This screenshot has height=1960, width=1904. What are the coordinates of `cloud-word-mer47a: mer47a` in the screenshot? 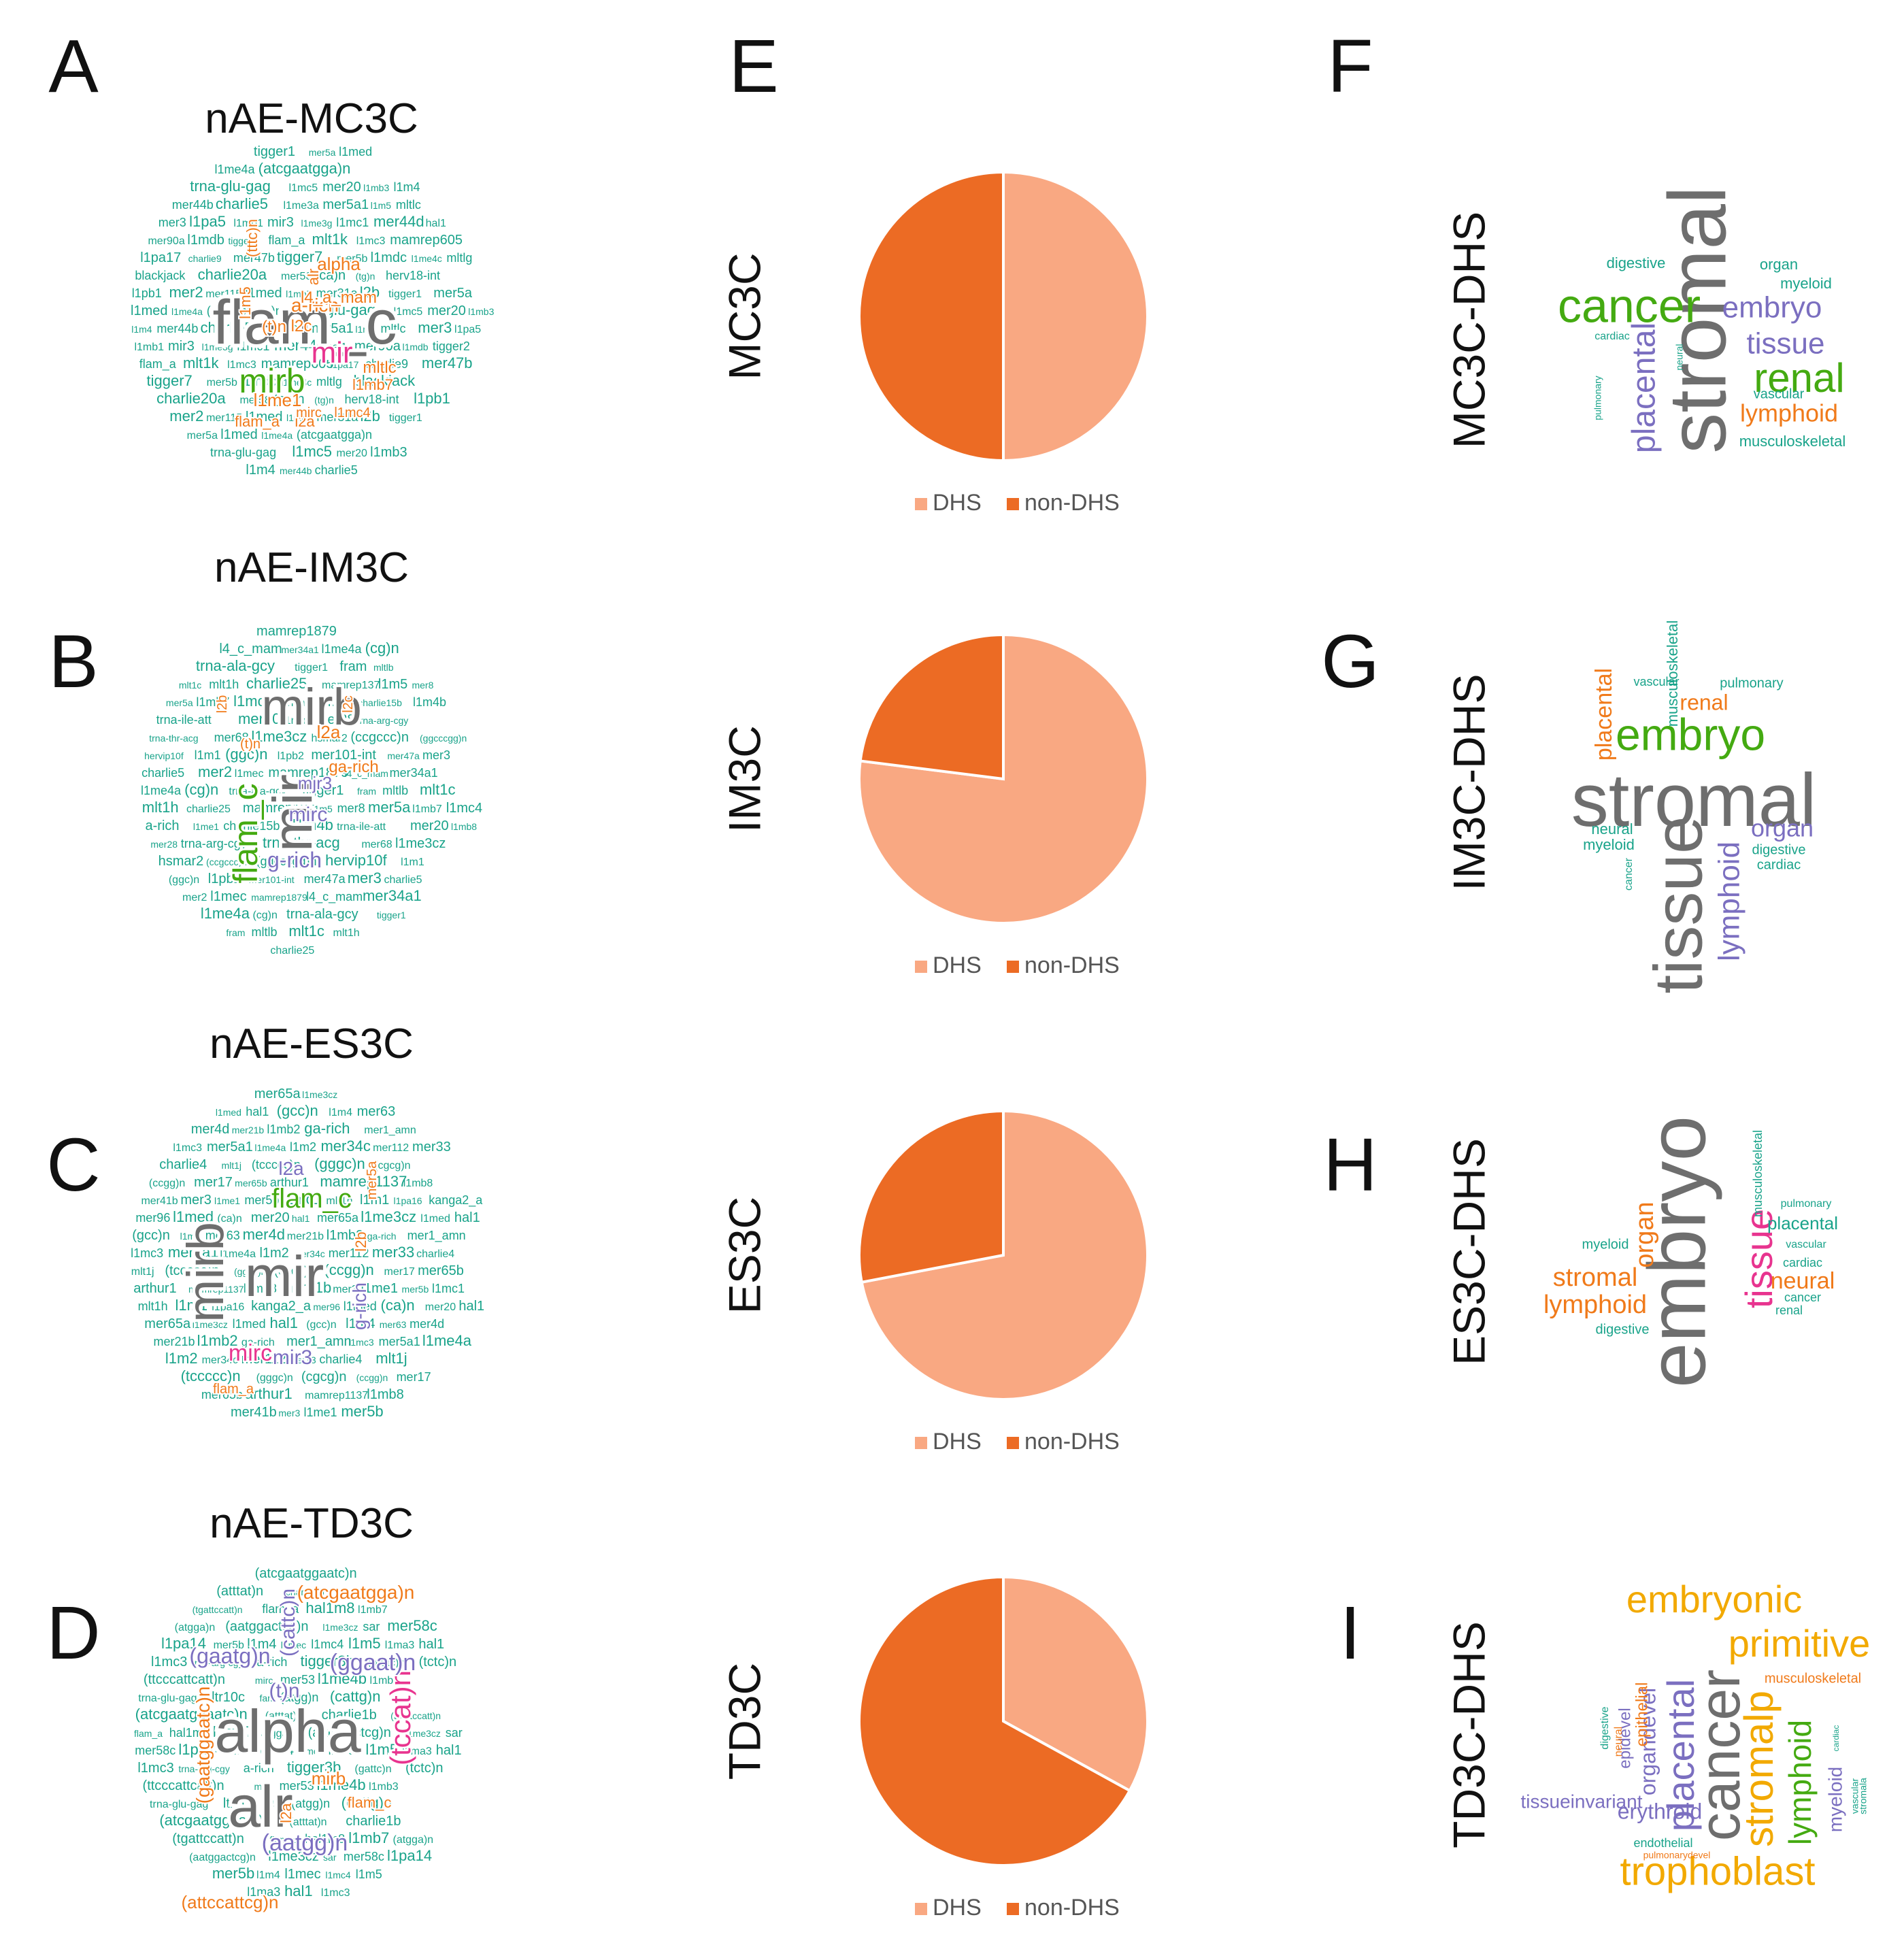 It's located at (404, 755).